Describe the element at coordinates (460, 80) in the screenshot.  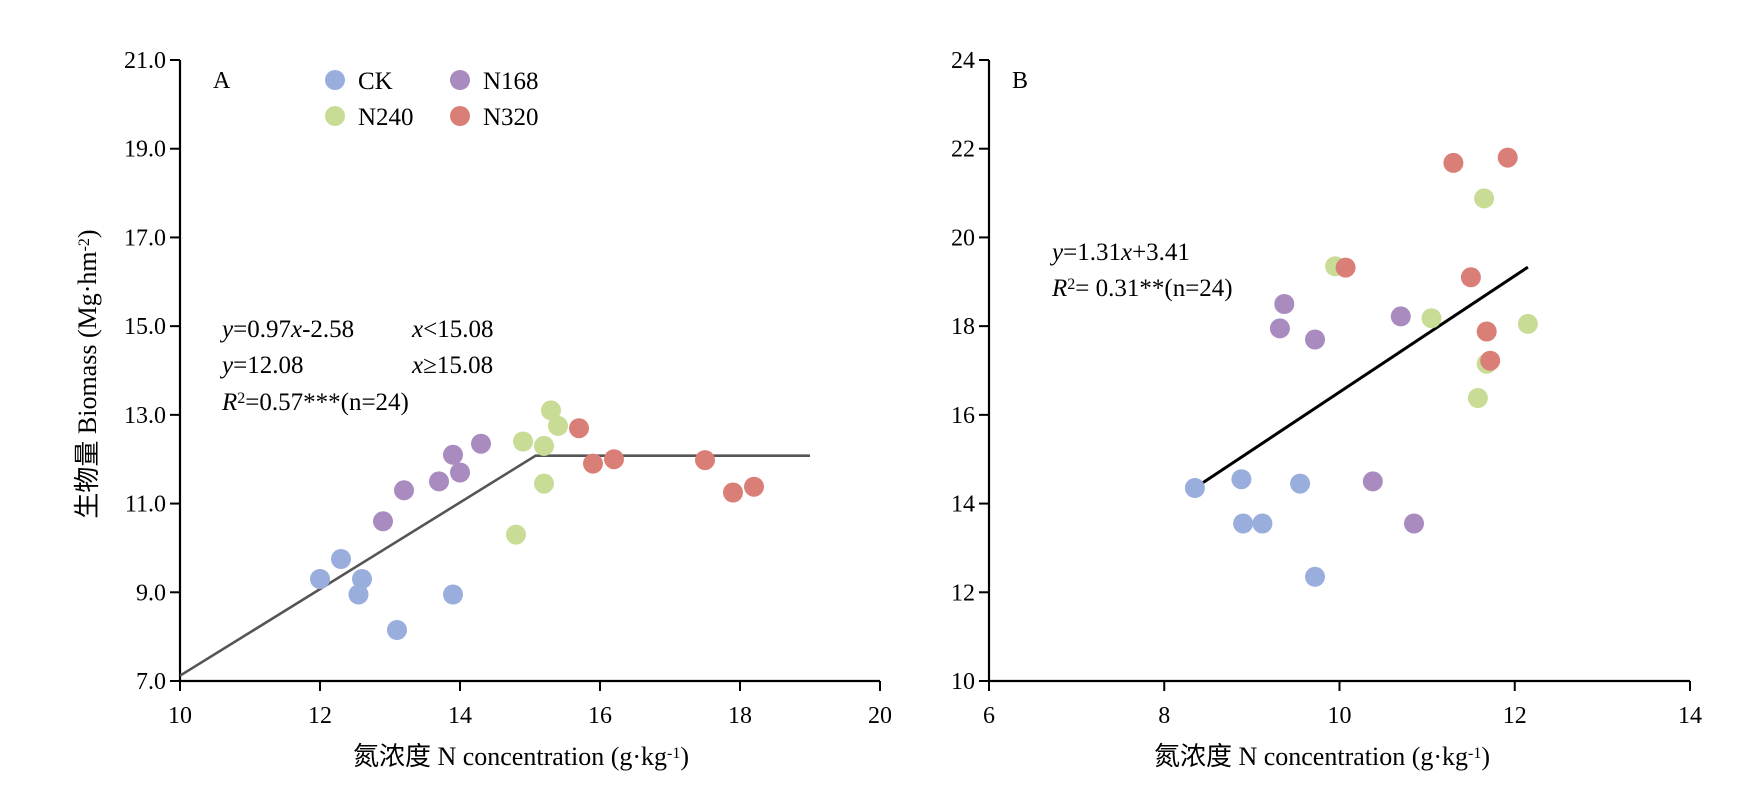
I see `legend-marker-n168` at that location.